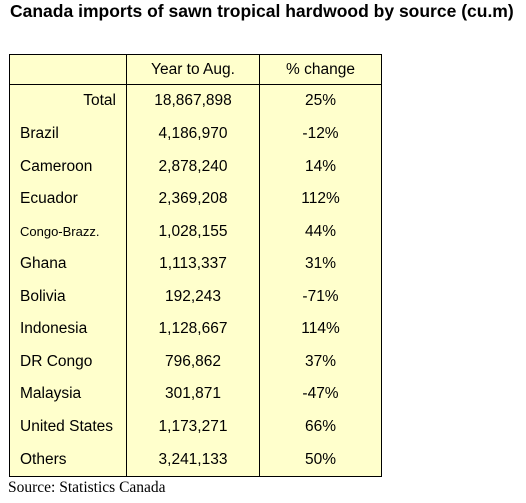  What do you see at coordinates (193, 394) in the screenshot?
I see `cell-year-to-aug: 301,871` at bounding box center [193, 394].